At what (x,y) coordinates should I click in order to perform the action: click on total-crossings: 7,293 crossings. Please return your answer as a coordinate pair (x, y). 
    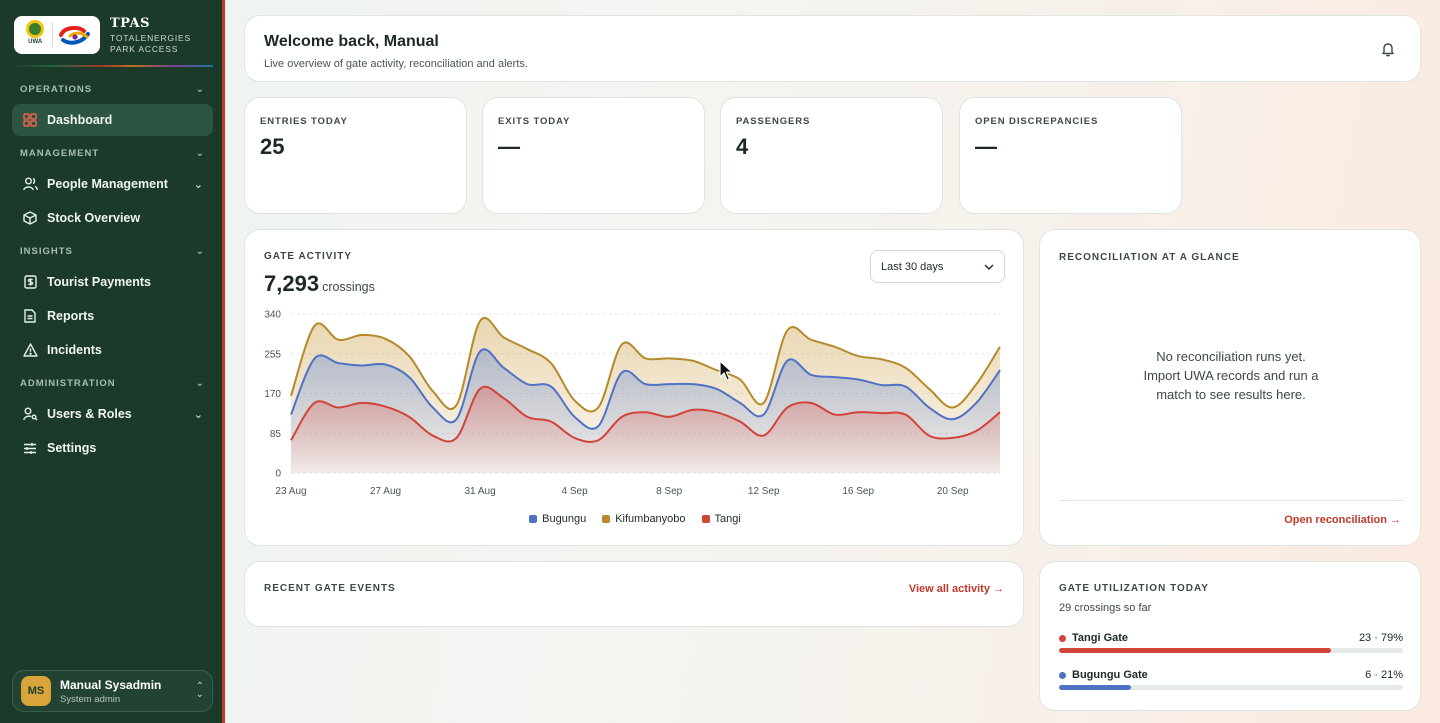
    Looking at the image, I should click on (319, 283).